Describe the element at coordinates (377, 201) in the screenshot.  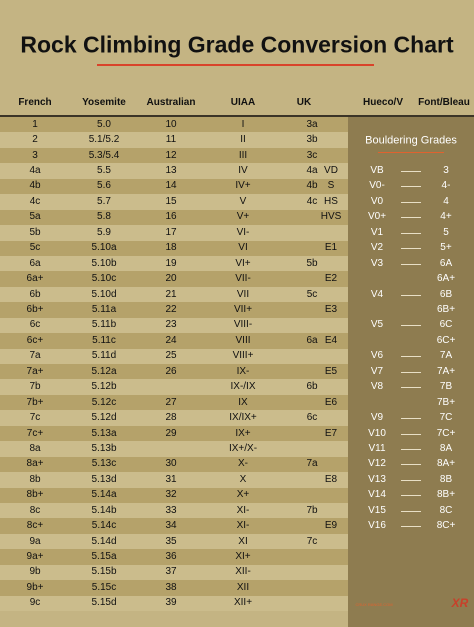
I see `hueco-grade: V0` at that location.